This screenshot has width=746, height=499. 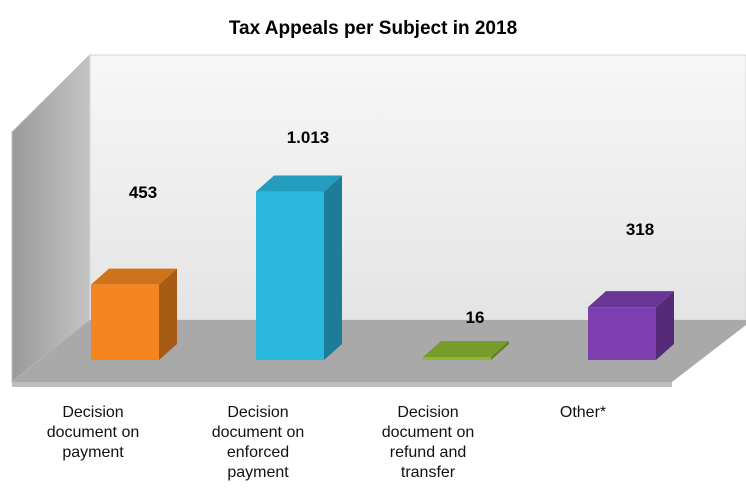 I want to click on value-label: 1.013, so click(x=308, y=137).